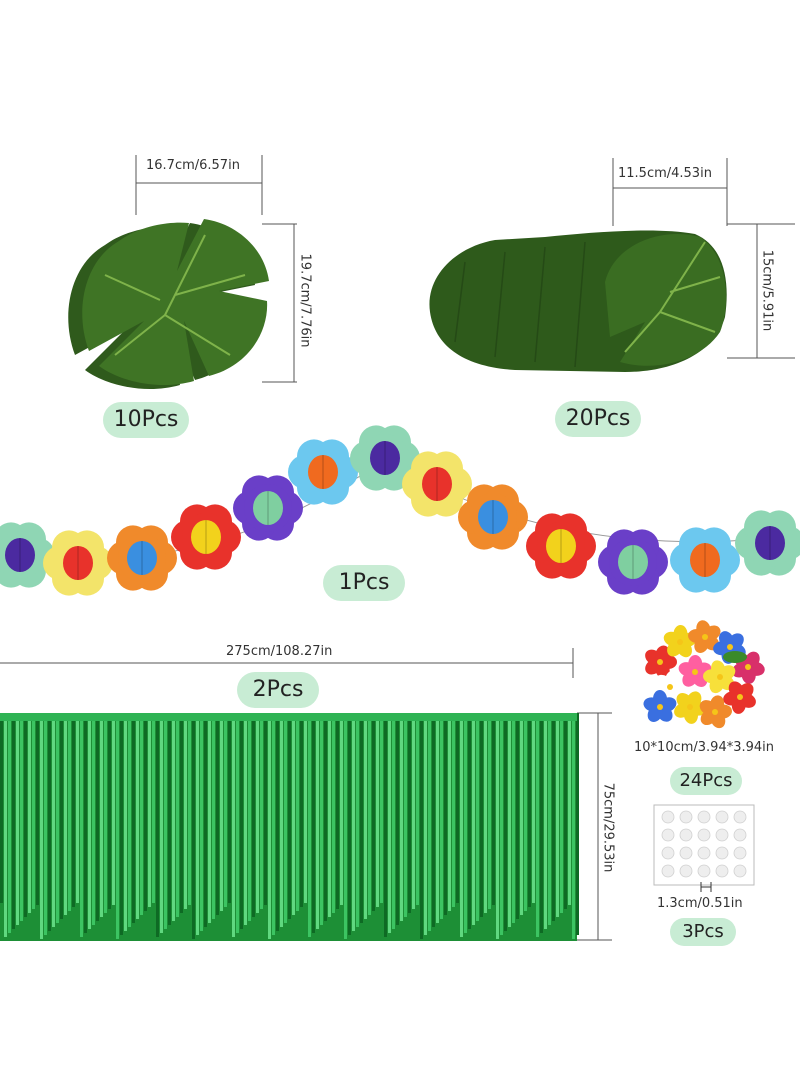 The image size is (800, 1090). I want to click on fringe-quantity-badge: 2Pcs, so click(278, 690).